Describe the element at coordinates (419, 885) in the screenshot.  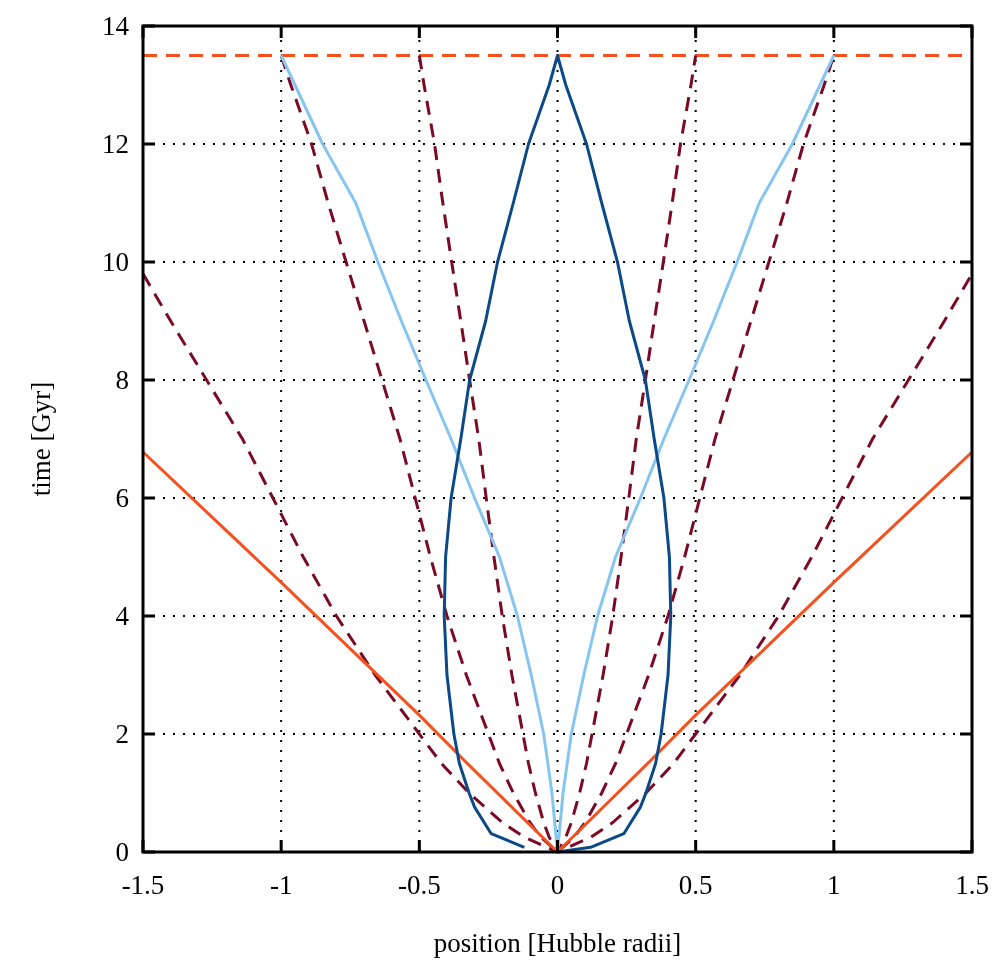
I see `x-tick-label: -0.5` at that location.